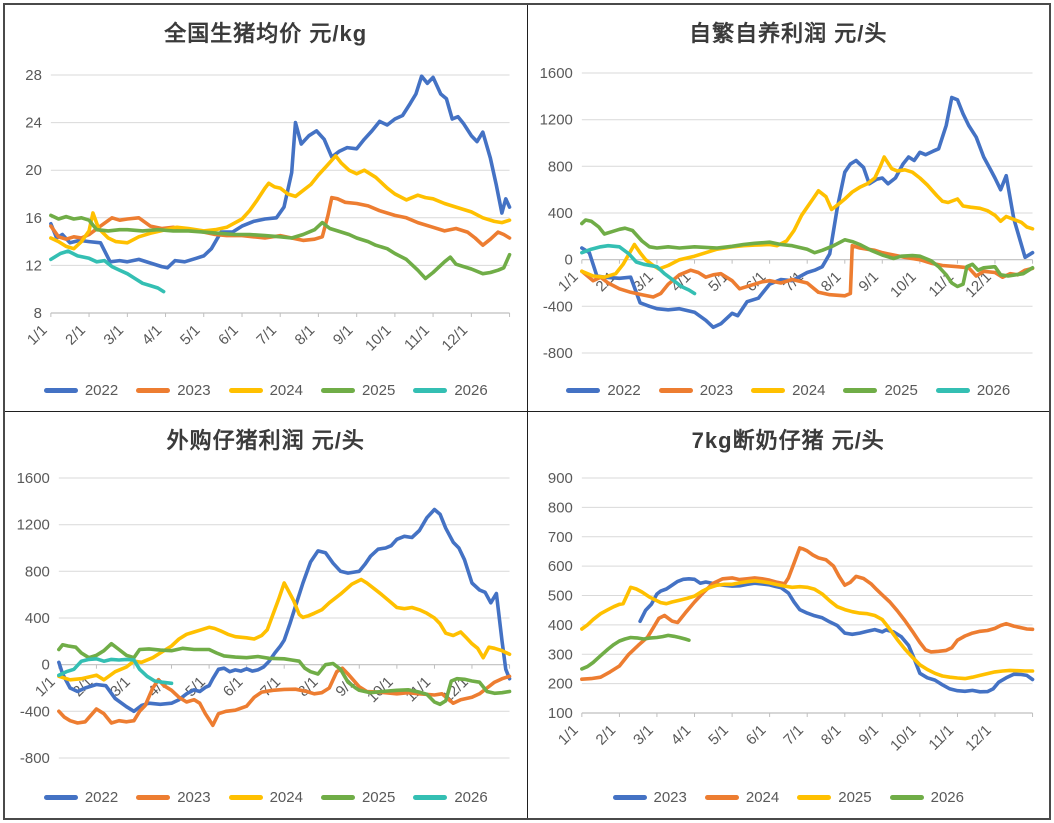 The width and height of the screenshot is (1054, 823). Describe the element at coordinates (286, 797) in the screenshot. I see `legend-label: 2024` at that location.